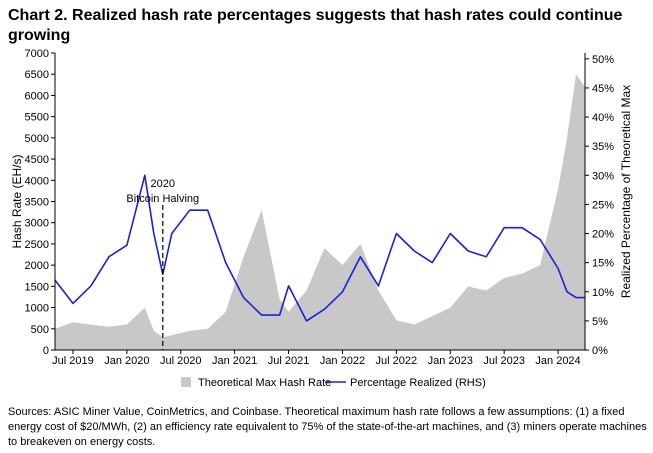 The width and height of the screenshot is (653, 453). I want to click on y2-tick-label: 0%, so click(600, 351).